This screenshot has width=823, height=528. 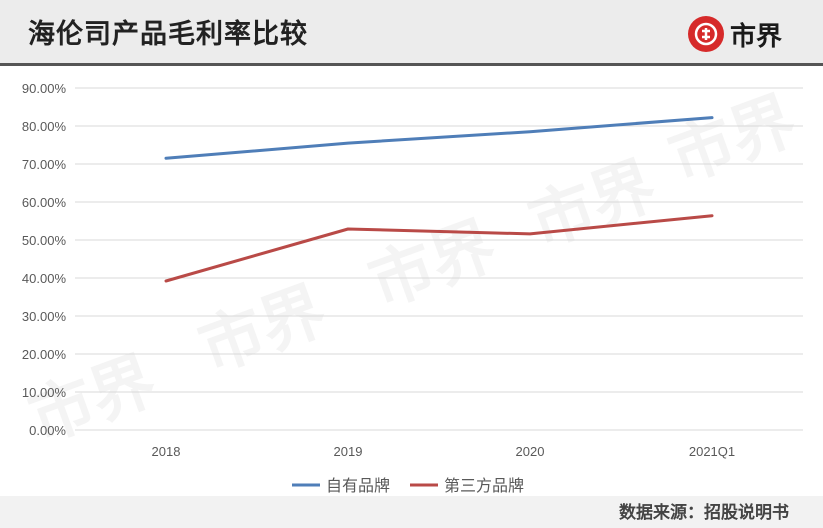 I want to click on data-source-note: 数据来源：招股说明书, so click(x=704, y=513).